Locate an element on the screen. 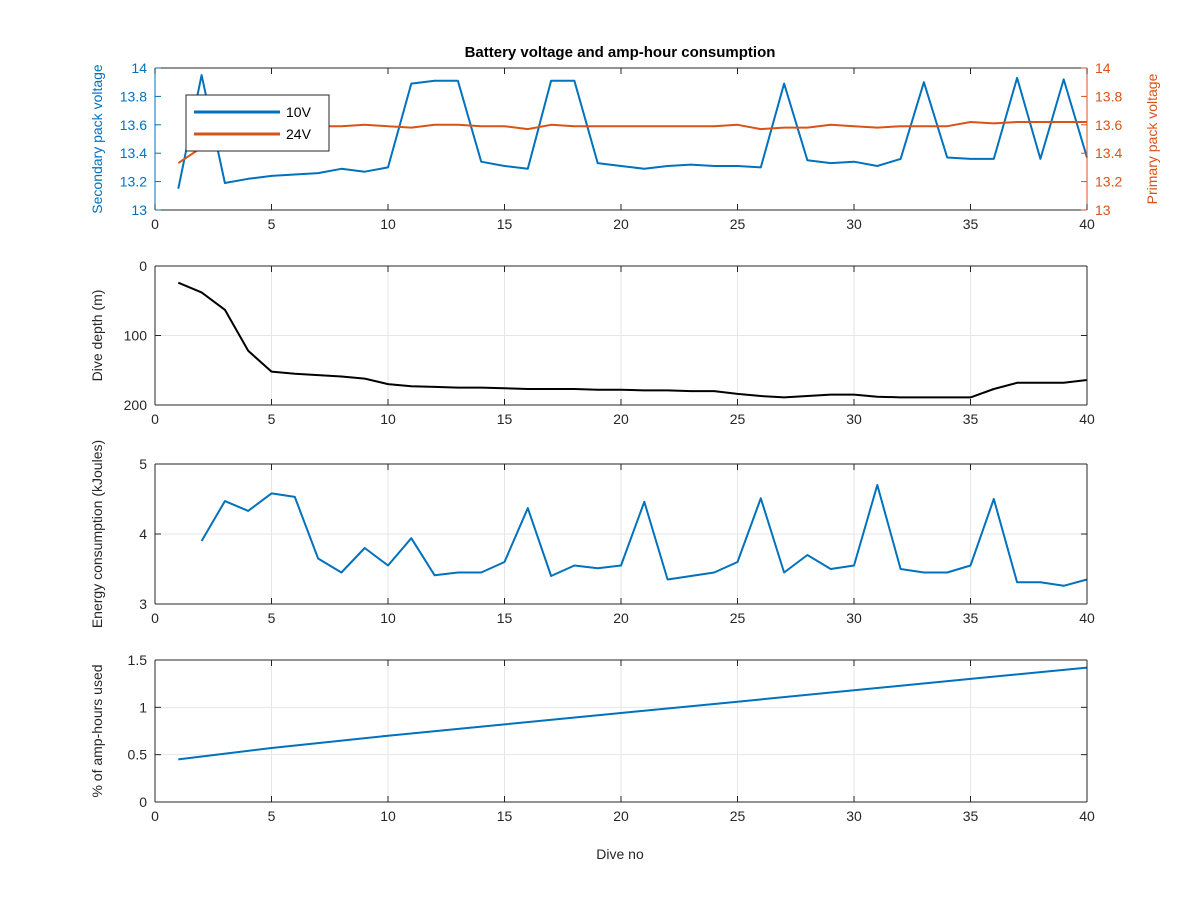  x-axis-label: Dive no is located at coordinates (620, 854).